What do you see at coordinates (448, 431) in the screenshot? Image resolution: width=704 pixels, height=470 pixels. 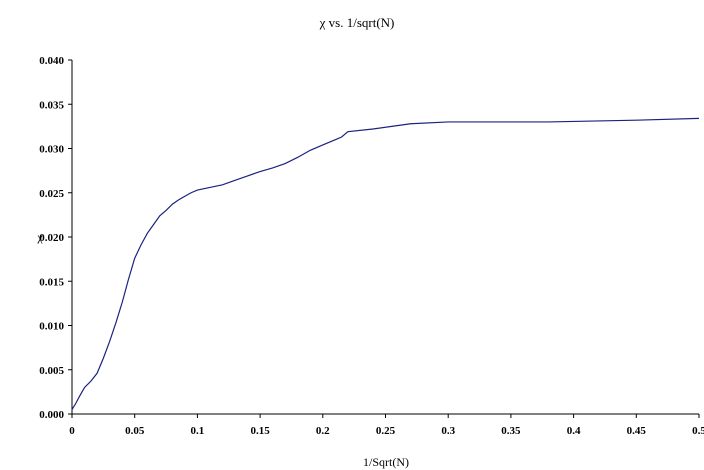 I see `x-tick-label: 0.3` at bounding box center [448, 431].